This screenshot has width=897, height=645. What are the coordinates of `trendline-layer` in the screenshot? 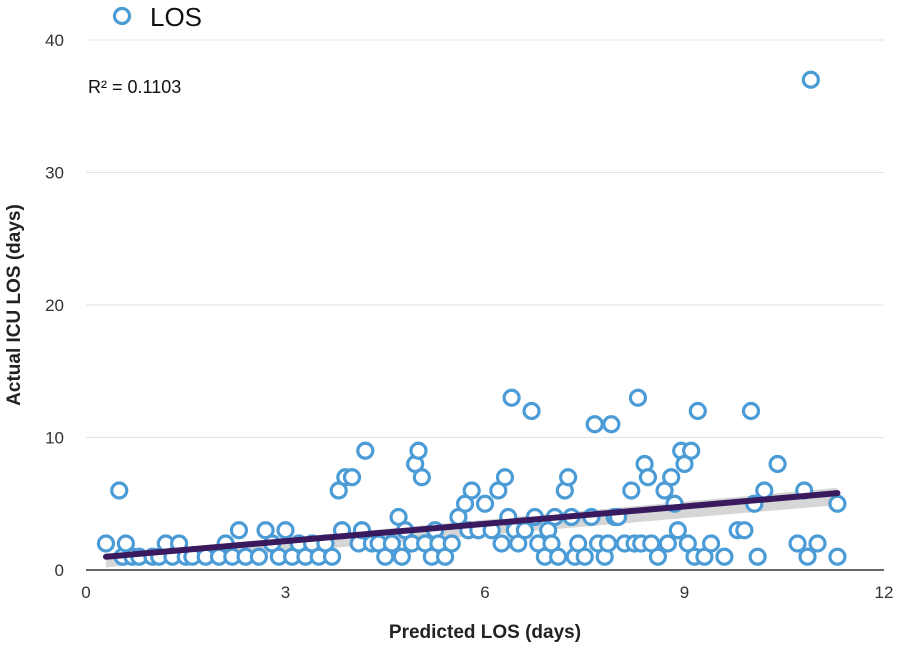 It's located at (471, 525).